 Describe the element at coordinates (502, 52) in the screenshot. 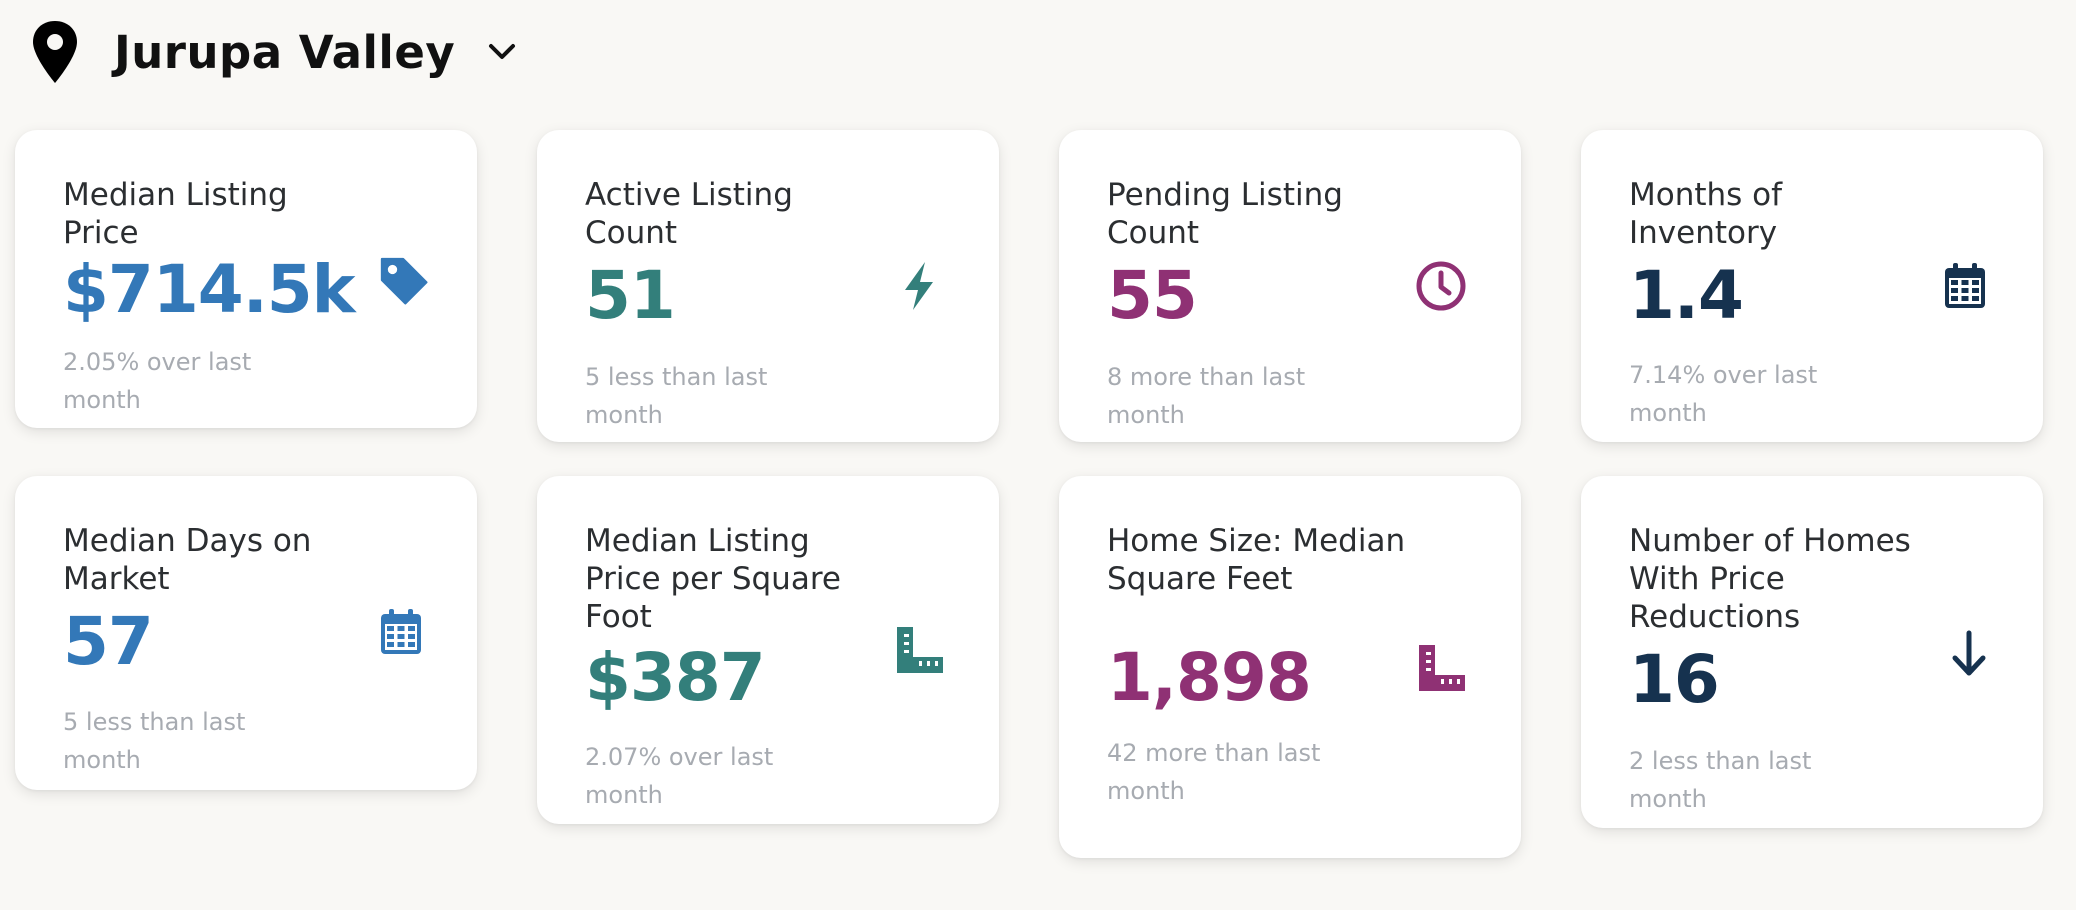

I see `chevron-down-icon` at that location.